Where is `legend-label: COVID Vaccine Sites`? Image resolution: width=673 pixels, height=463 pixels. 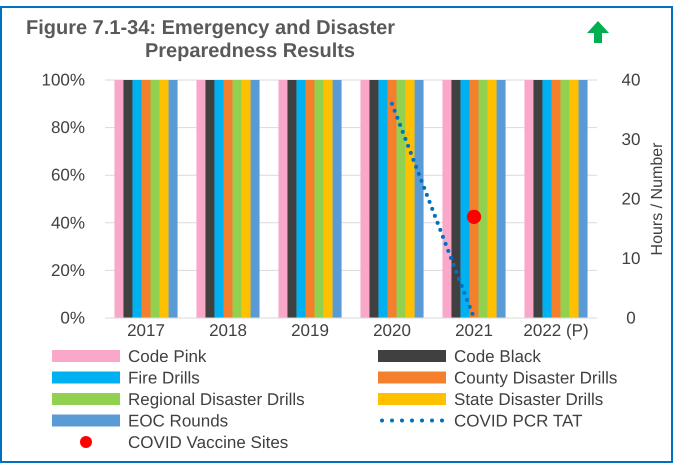 legend-label: COVID Vaccine Sites is located at coordinates (208, 442).